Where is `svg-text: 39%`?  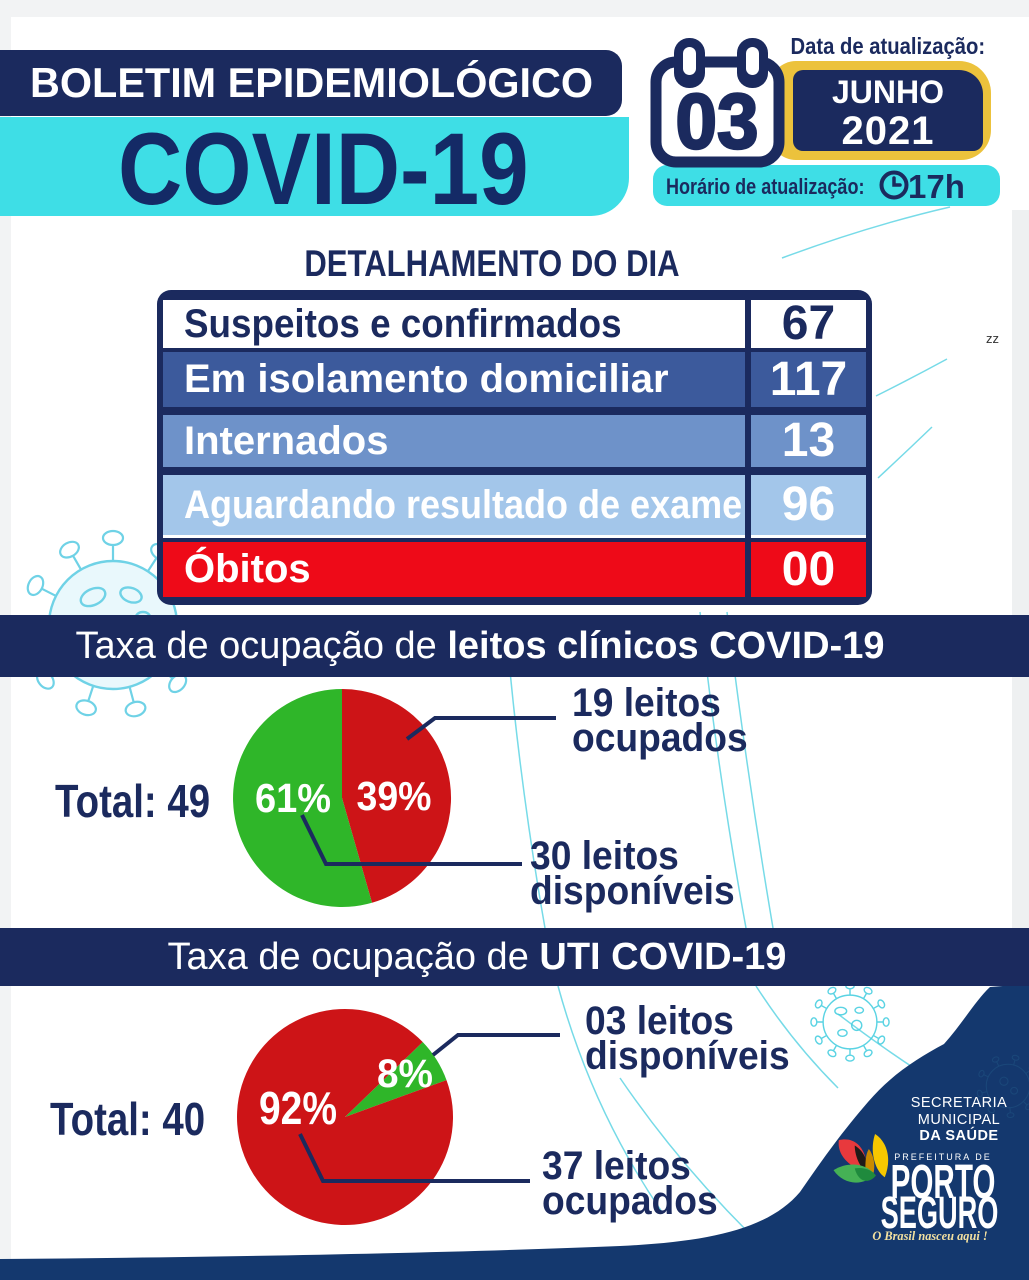
svg-text: 39% is located at coordinates (394, 796).